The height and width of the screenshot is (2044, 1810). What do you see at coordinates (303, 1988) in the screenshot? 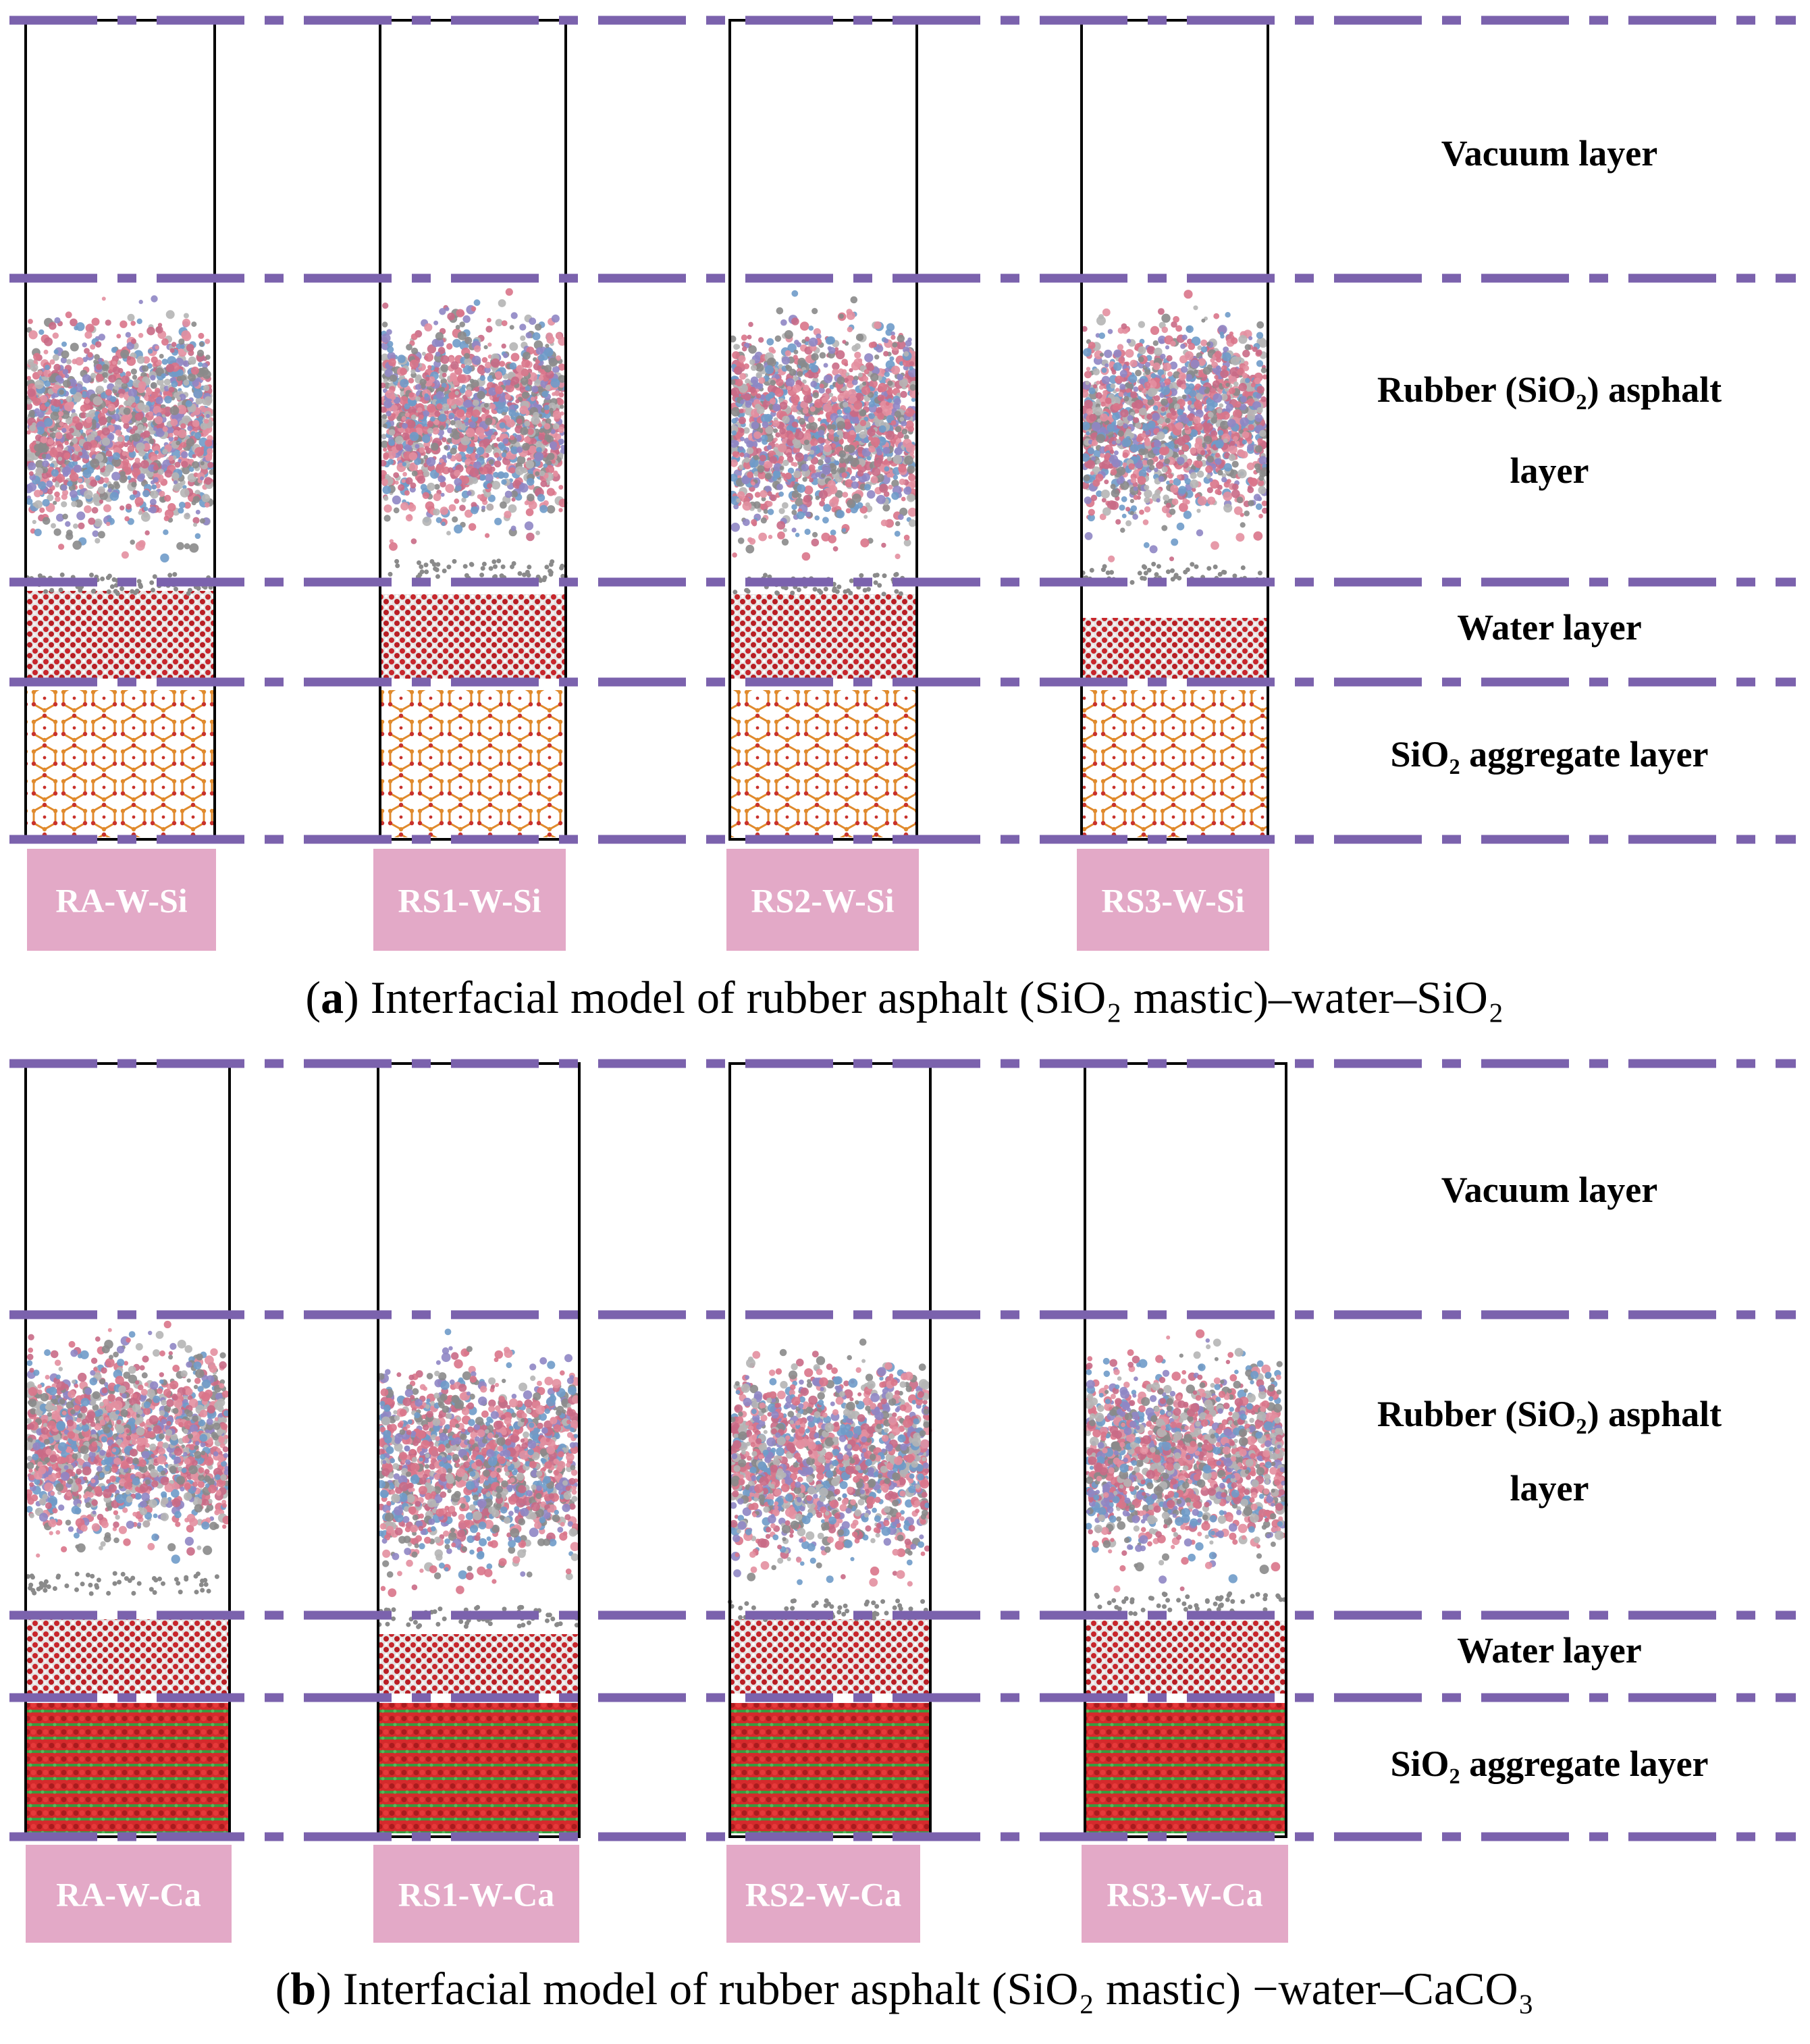
I see `caption-letter: b` at bounding box center [303, 1988].